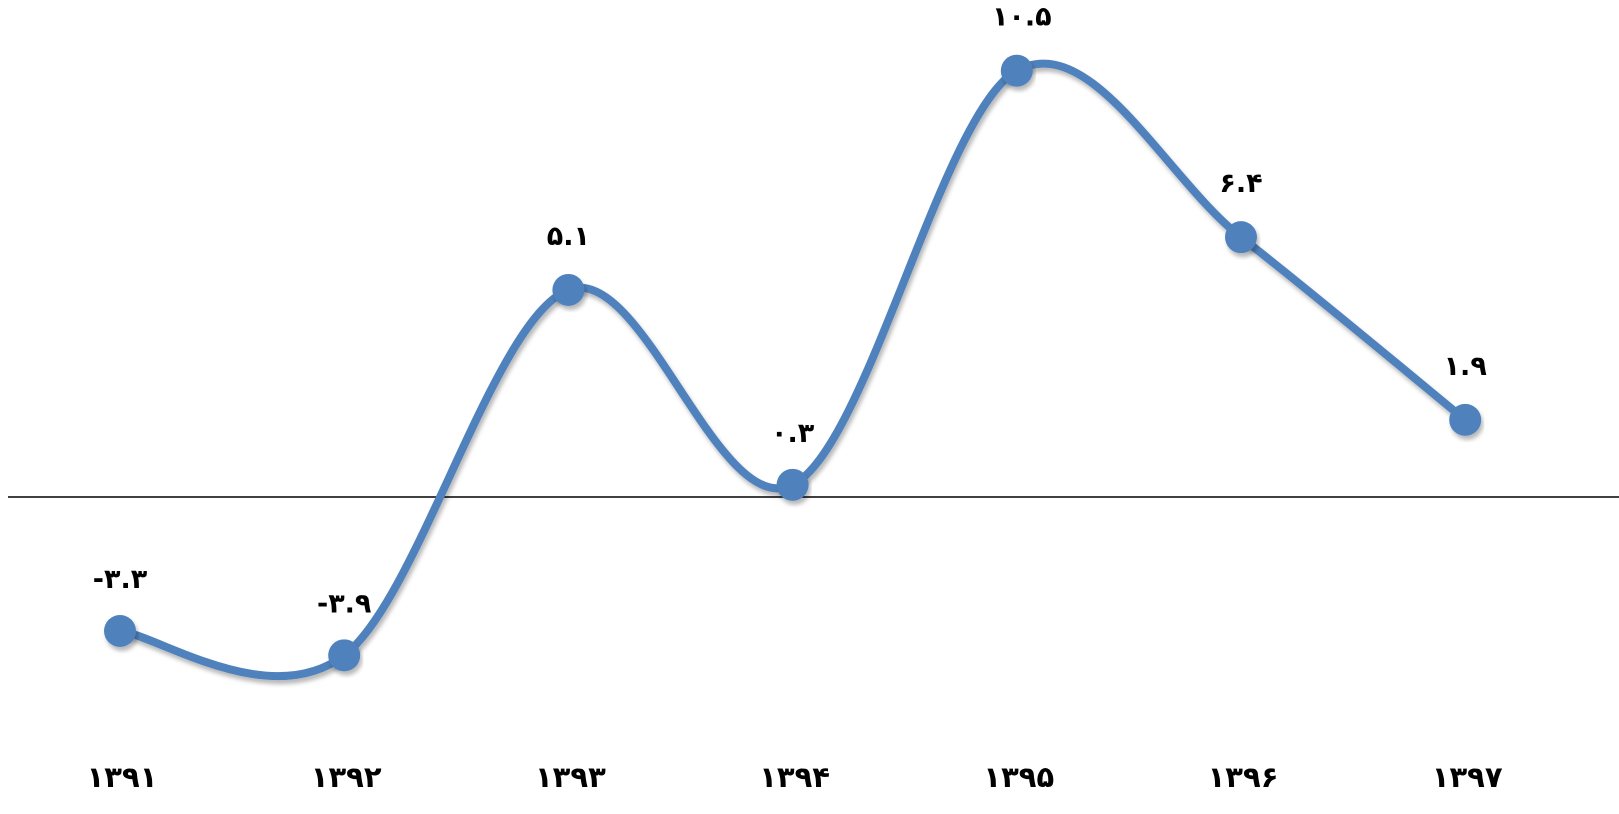 The height and width of the screenshot is (814, 1619). Describe the element at coordinates (1243, 777) in the screenshot. I see `x-tick-label: ۱۳۹۶` at that location.